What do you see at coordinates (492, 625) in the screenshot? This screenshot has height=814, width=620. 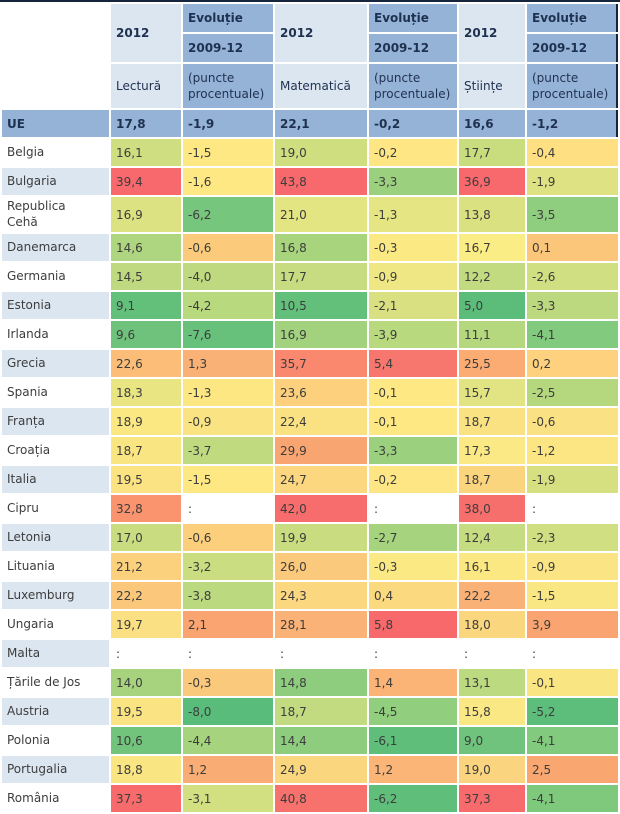 I see `table-cell: 18,0` at bounding box center [492, 625].